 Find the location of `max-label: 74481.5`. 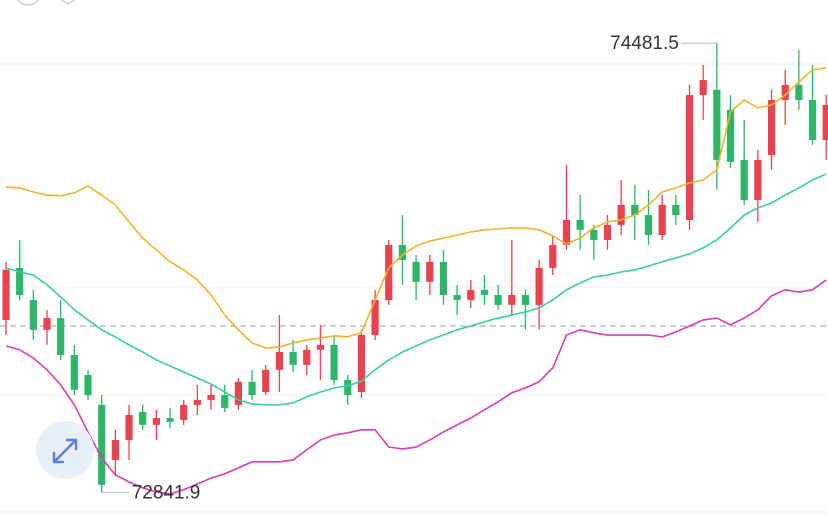

max-label: 74481.5 is located at coordinates (644, 43).